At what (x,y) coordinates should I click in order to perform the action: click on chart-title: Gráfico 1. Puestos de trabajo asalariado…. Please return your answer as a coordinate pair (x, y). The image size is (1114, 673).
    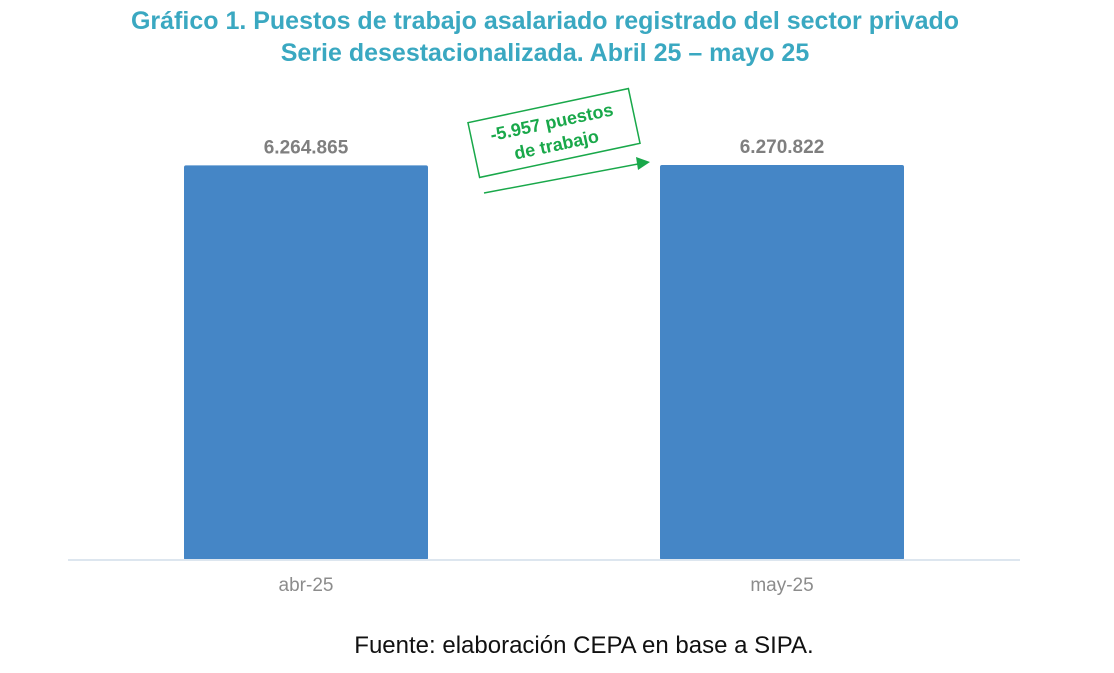
    Looking at the image, I should click on (545, 21).